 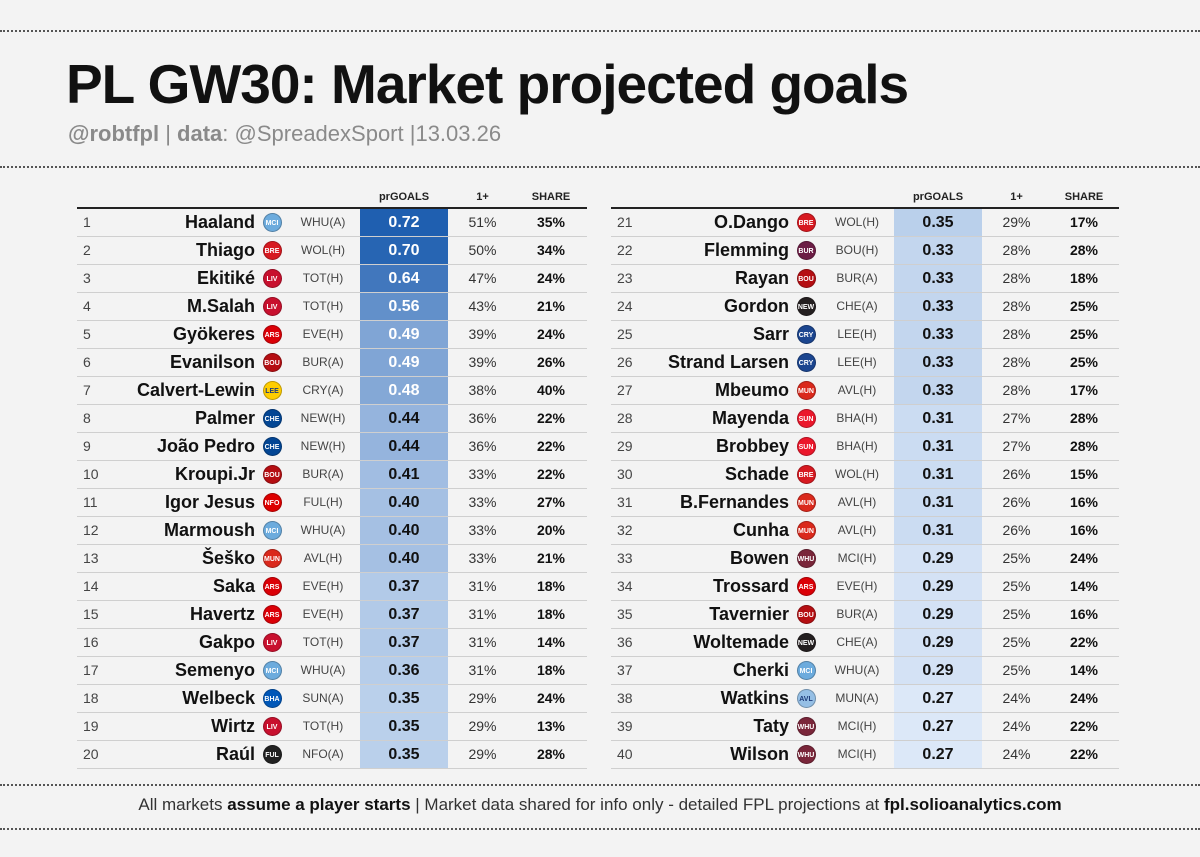 I want to click on club-badge-wrap: BUR, so click(x=806, y=250).